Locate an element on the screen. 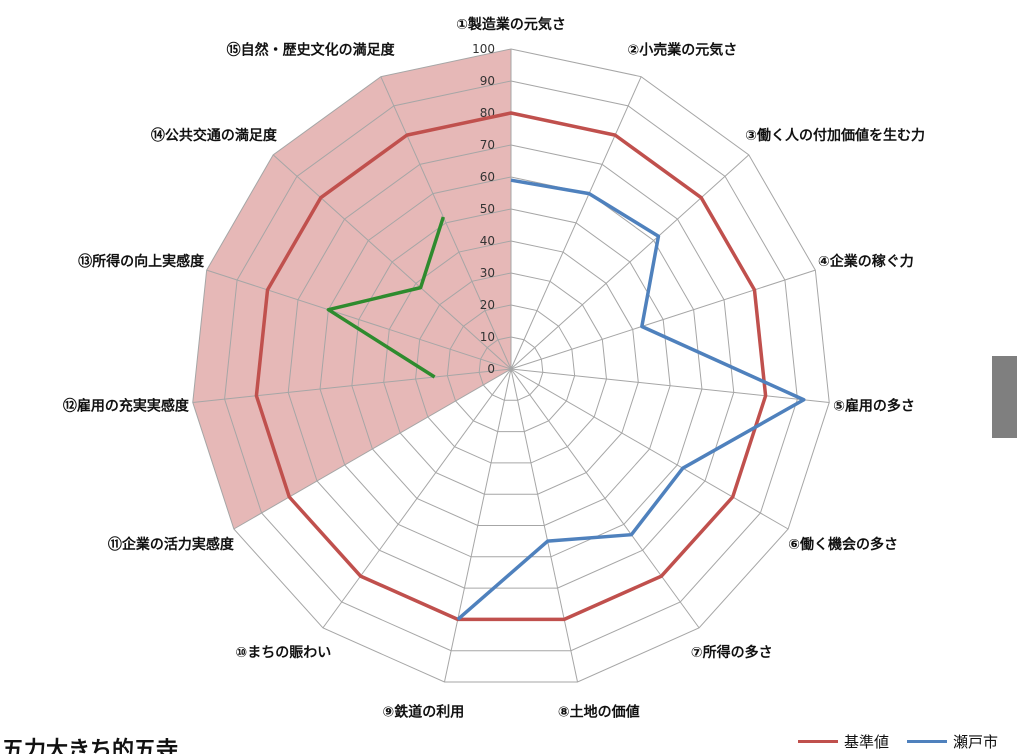 The image size is (1017, 754). side-tab is located at coordinates (1004, 397).